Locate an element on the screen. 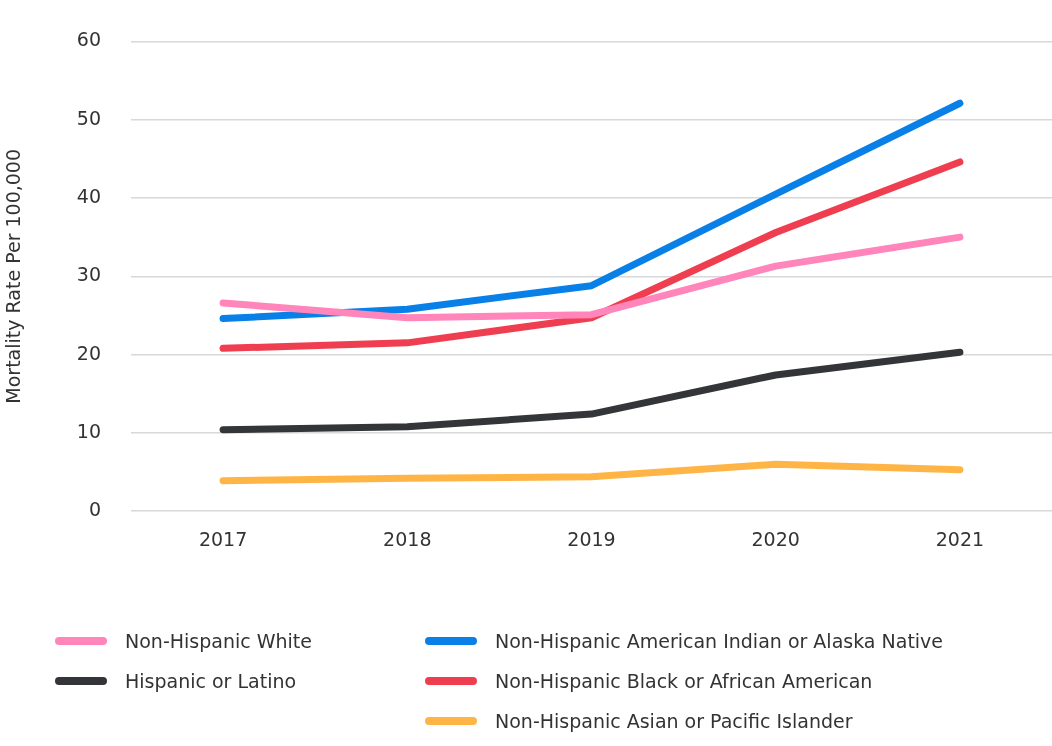 This screenshot has height=746, width=1052. x-tick-label: 2018 is located at coordinates (407, 538).